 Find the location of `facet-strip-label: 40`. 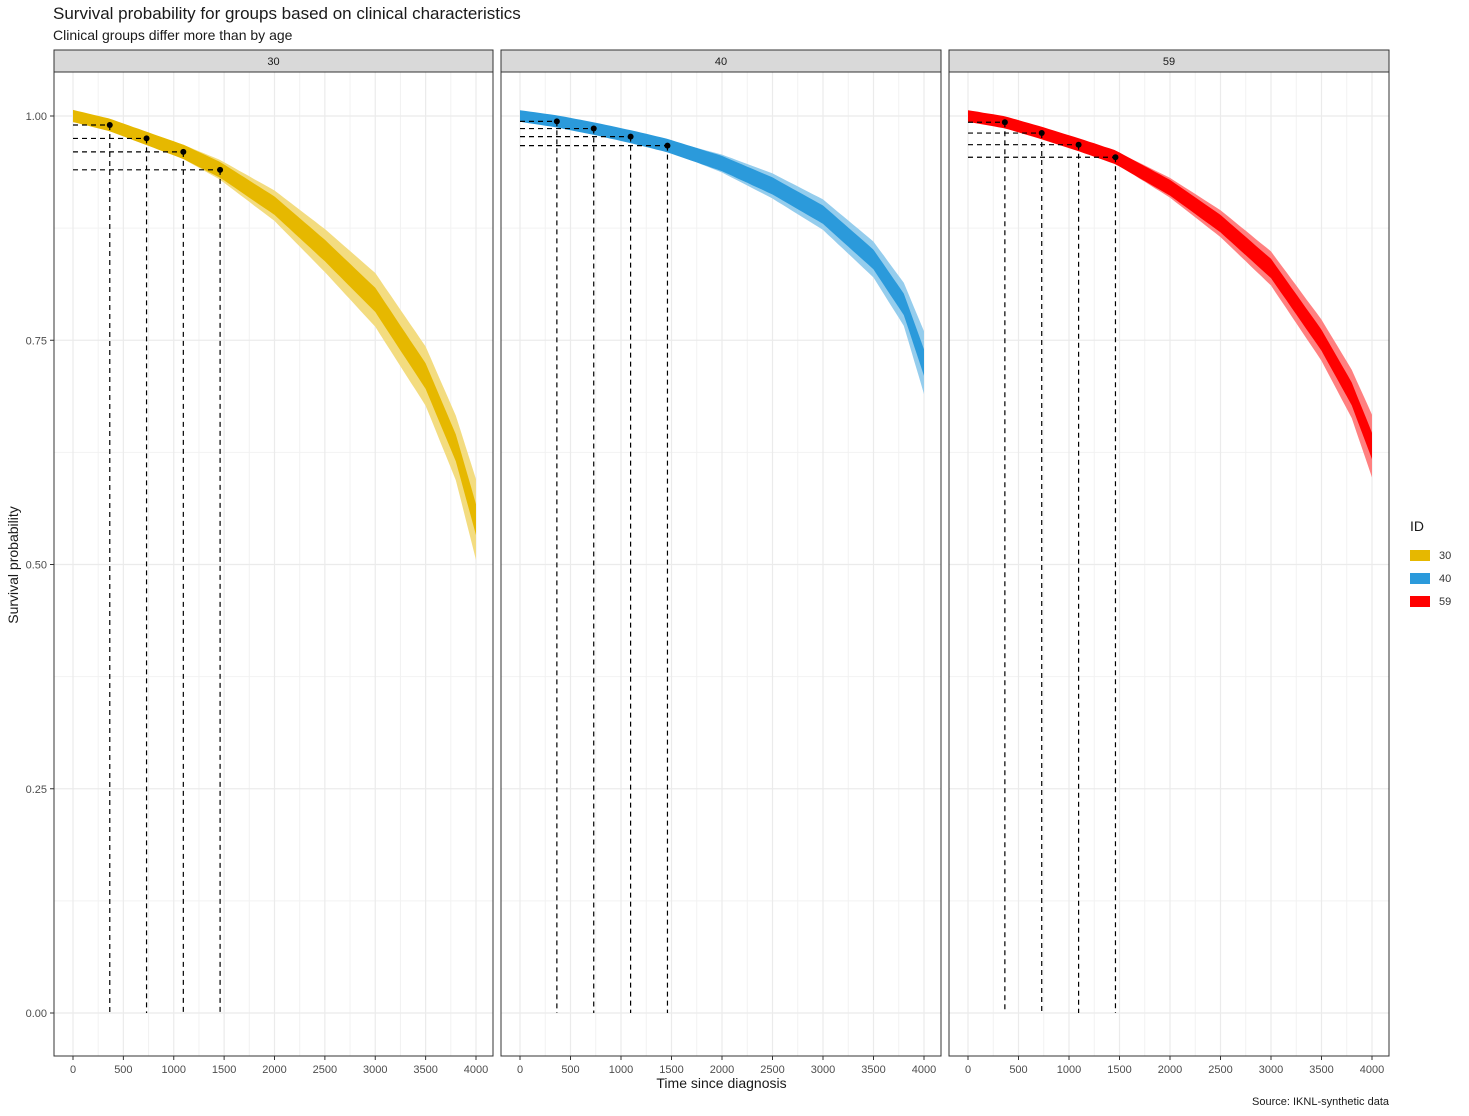

facet-strip-label: 40 is located at coordinates (721, 62).